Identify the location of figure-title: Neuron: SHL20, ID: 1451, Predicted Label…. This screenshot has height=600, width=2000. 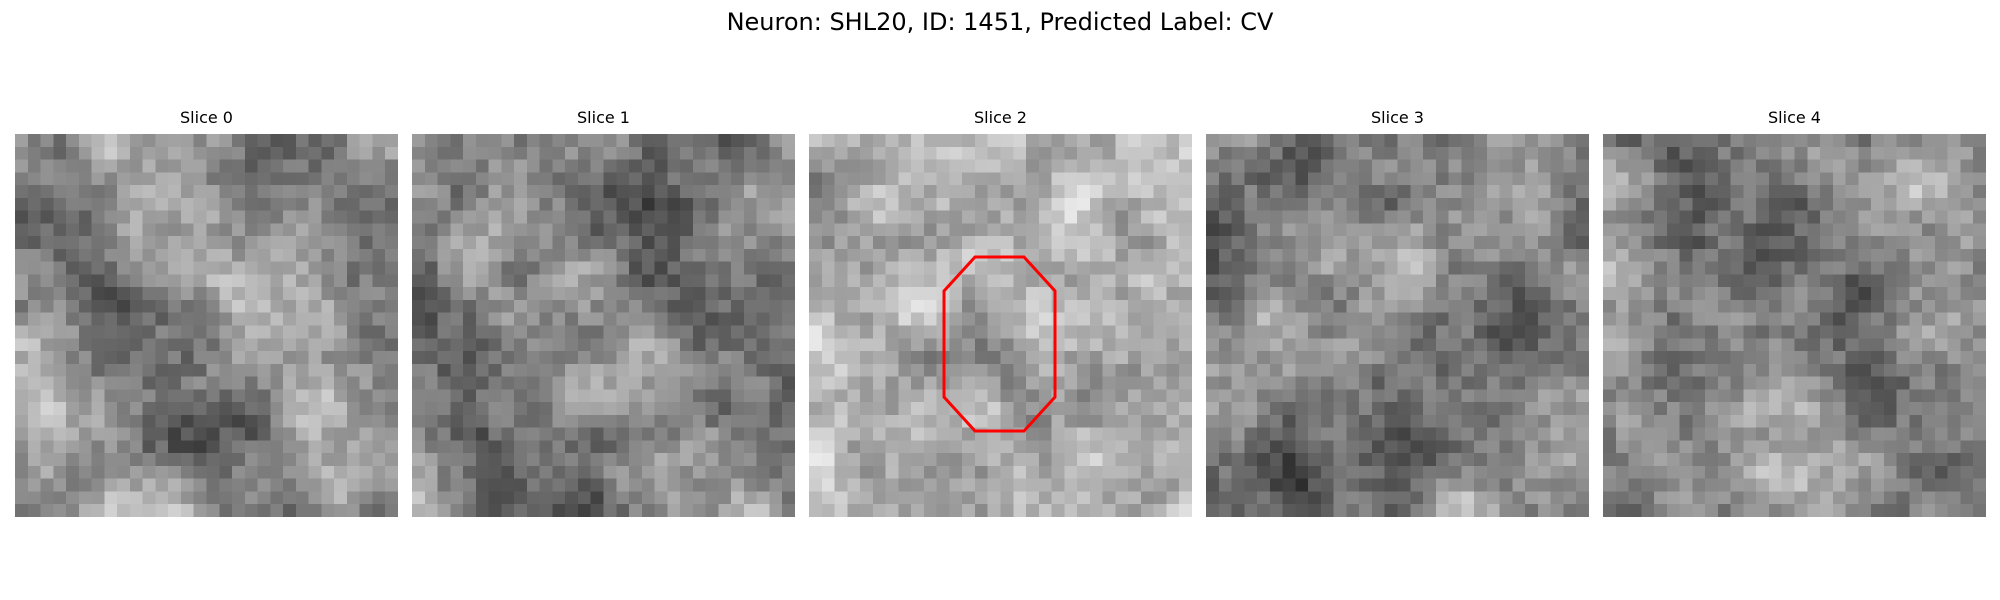
(1000, 22).